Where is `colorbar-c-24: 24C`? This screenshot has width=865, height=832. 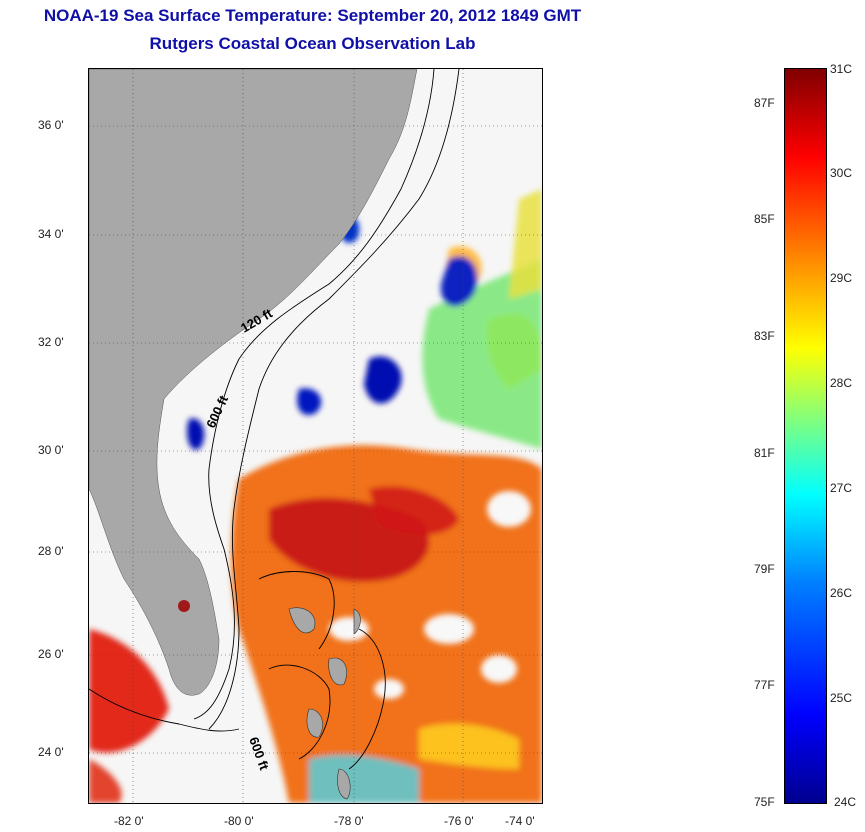
colorbar-c-24: 24C is located at coordinates (845, 802).